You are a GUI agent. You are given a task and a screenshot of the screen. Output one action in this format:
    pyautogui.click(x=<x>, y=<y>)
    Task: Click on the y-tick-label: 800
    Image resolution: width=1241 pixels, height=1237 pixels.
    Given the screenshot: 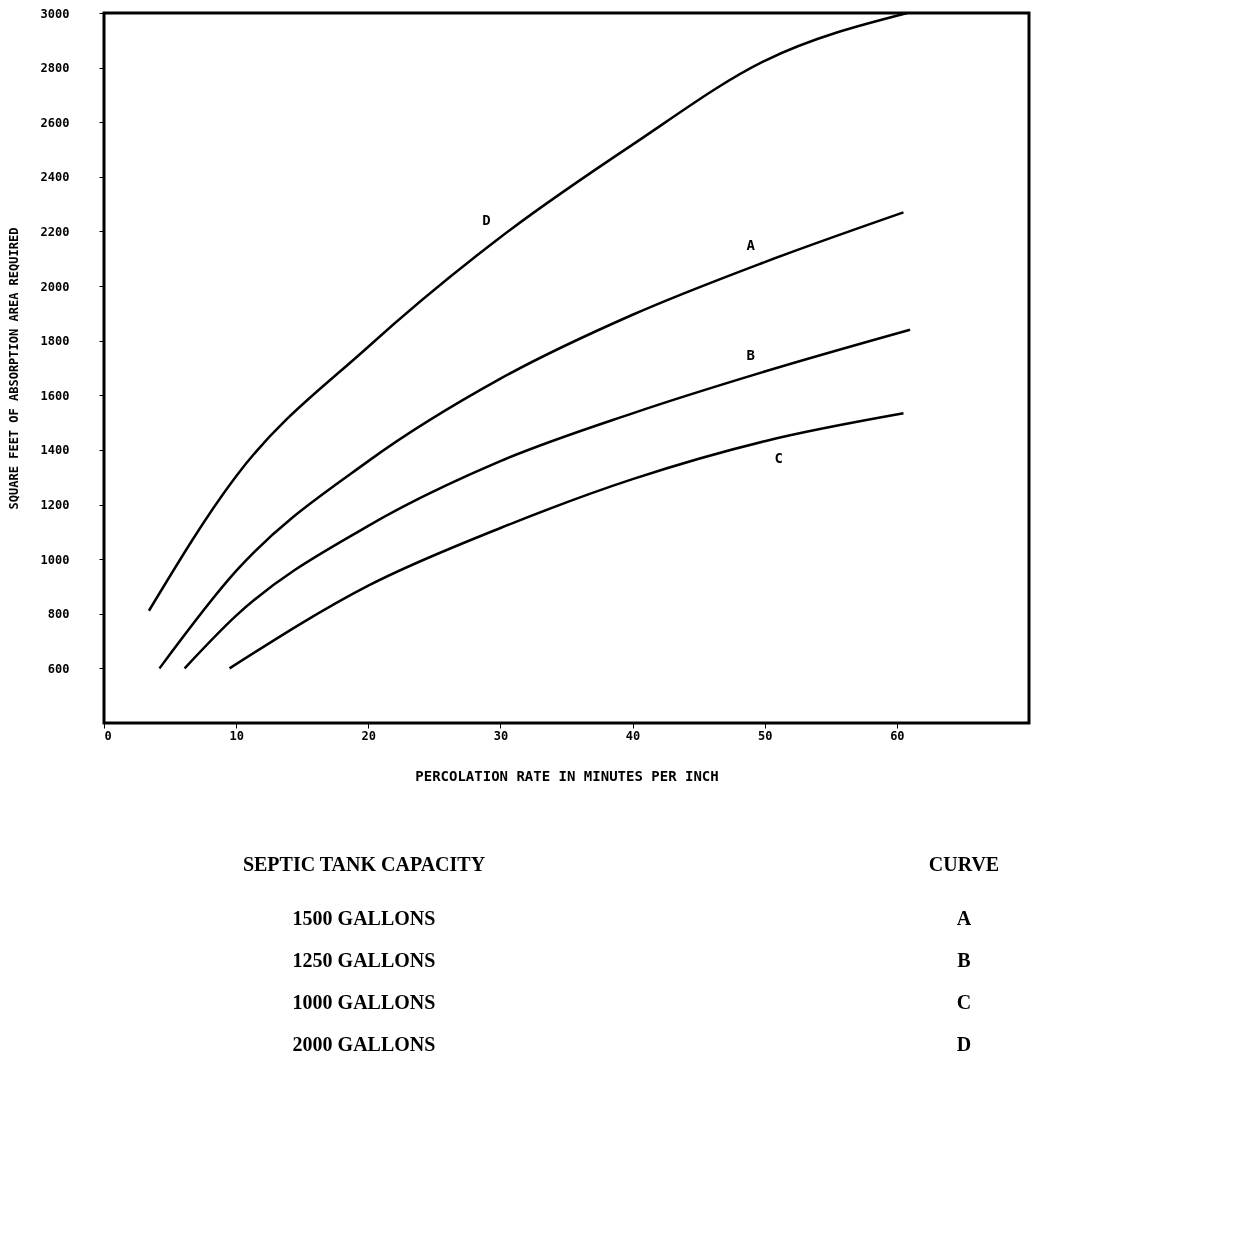 What is the action you would take?
    pyautogui.click(x=58, y=614)
    